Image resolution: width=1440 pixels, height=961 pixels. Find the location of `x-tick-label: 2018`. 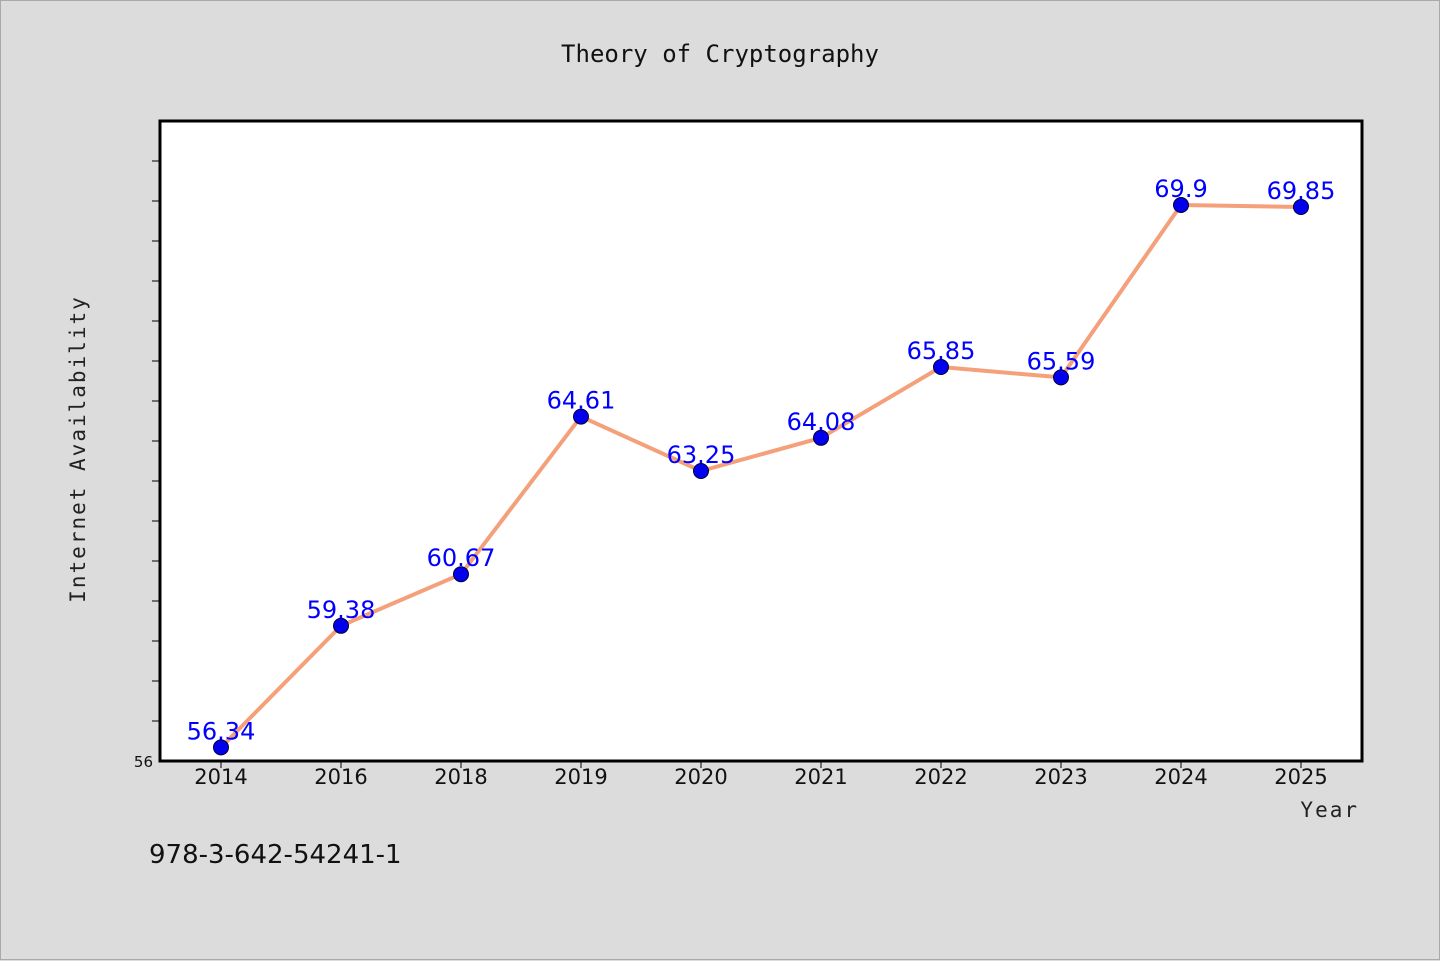

x-tick-label: 2018 is located at coordinates (460, 777).